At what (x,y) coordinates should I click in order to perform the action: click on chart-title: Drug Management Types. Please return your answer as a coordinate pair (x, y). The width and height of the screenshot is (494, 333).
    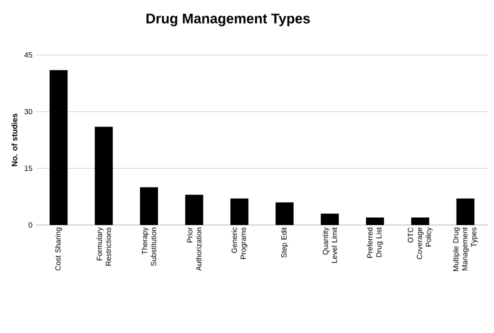
    Looking at the image, I should click on (228, 20).